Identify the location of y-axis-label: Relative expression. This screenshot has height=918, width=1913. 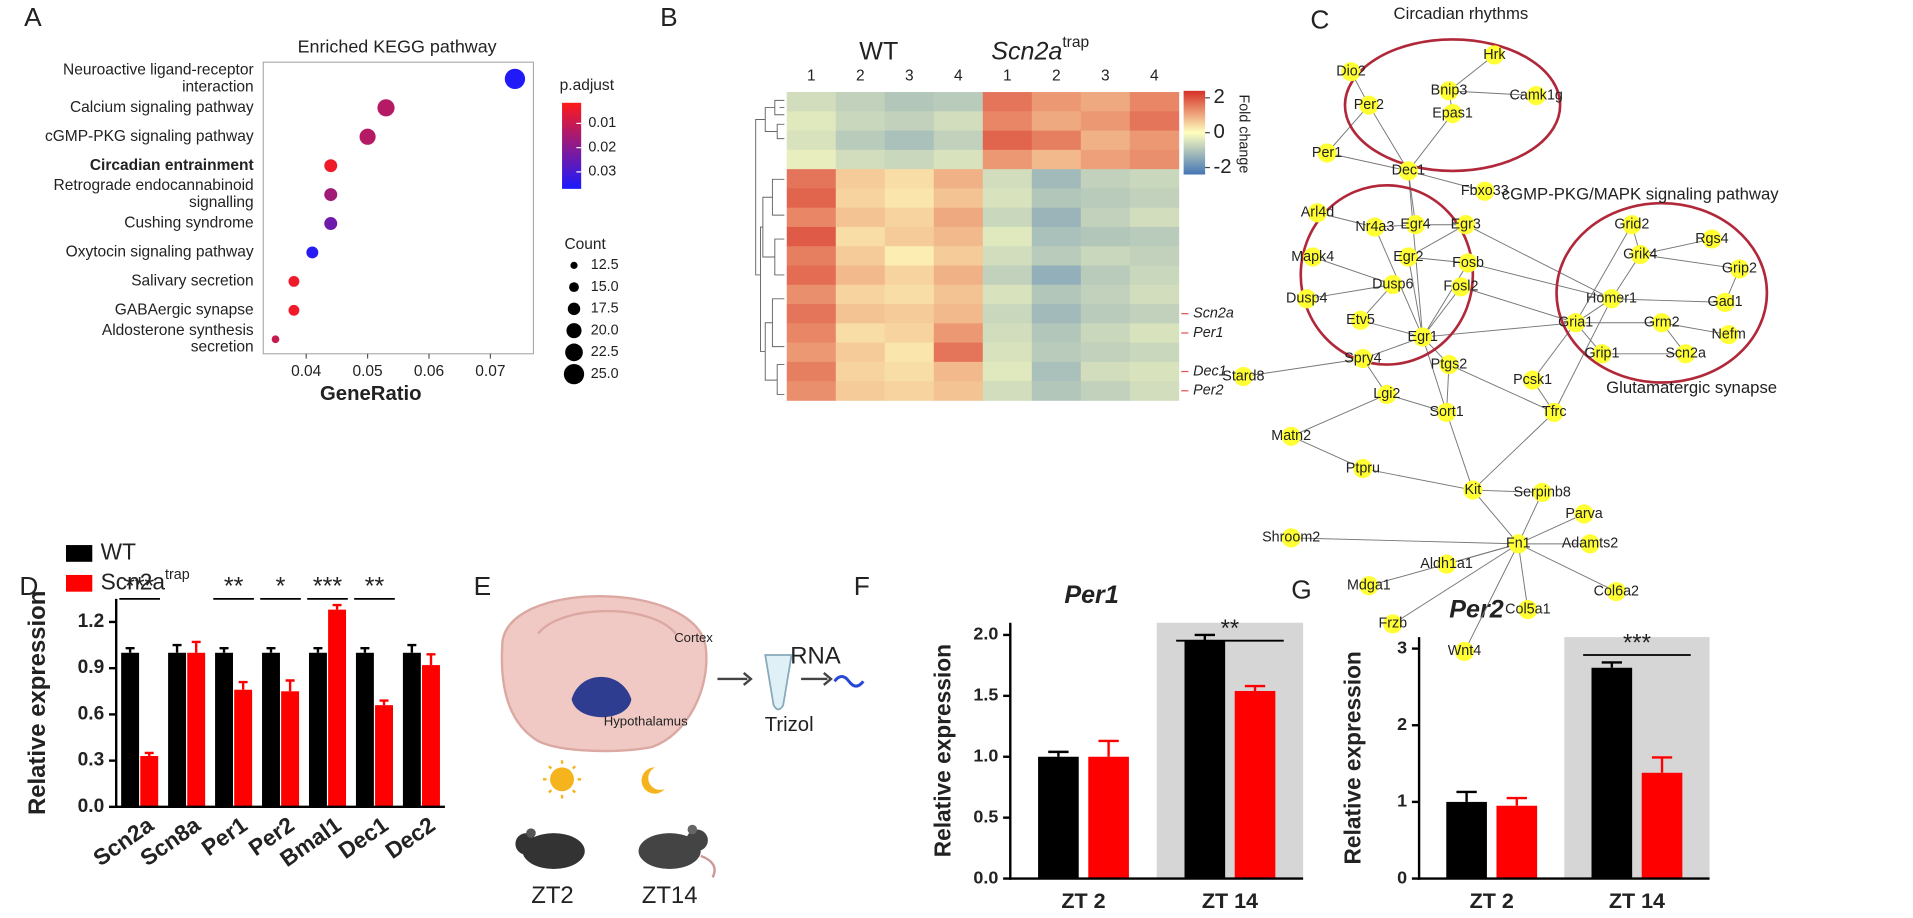
(37, 703).